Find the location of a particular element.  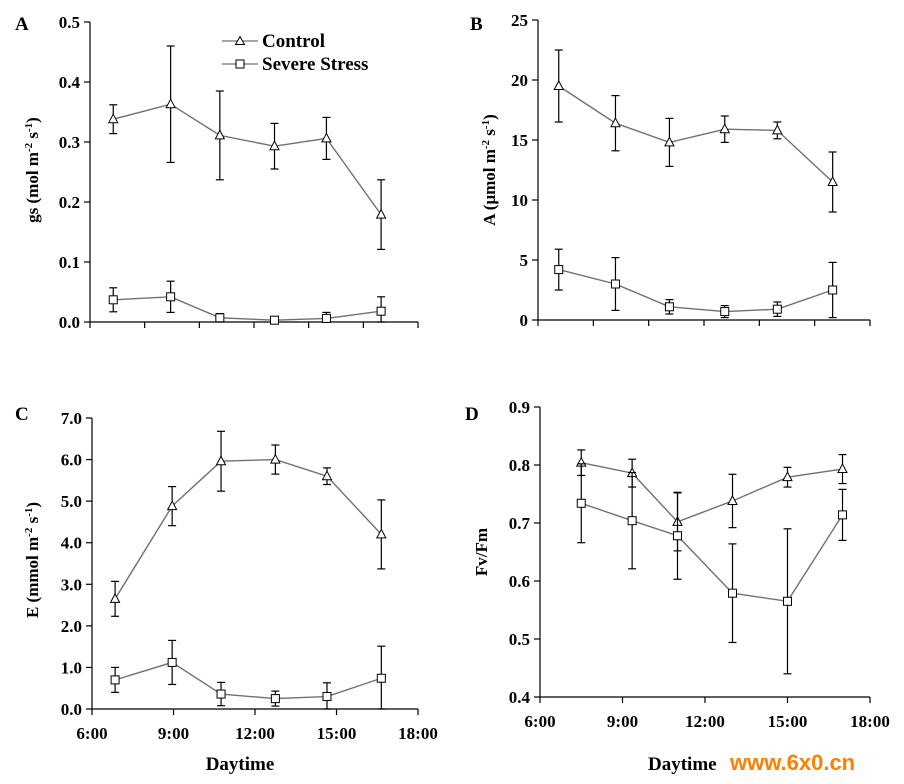

x-tick-label-d: 6:00 is located at coordinates (539, 721).